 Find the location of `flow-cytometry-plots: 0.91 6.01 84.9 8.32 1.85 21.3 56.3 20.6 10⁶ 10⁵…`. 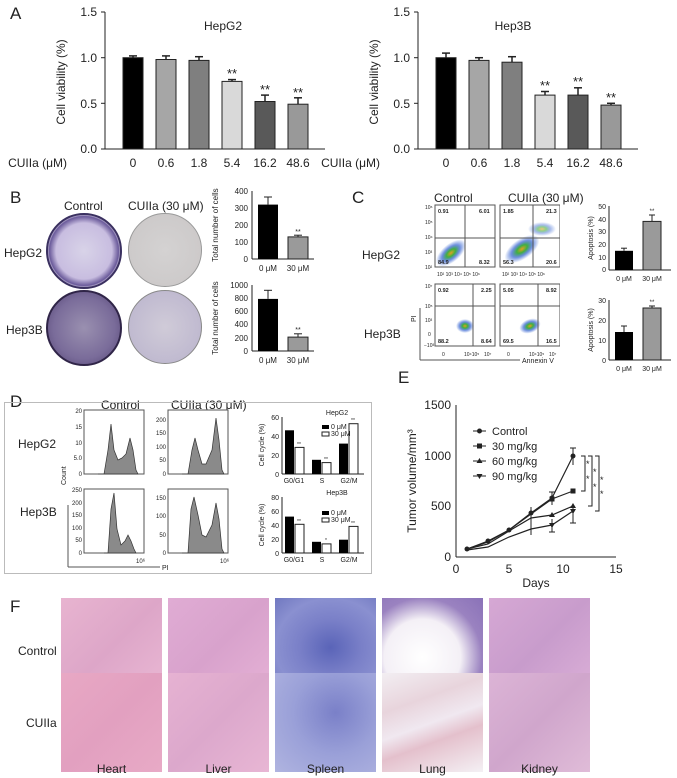

flow-cytometry-plots: 0.91 6.01 84.9 8.32 1.85 21.3 56.3 20.6 10⁶ 10⁵… is located at coordinates (485, 284).